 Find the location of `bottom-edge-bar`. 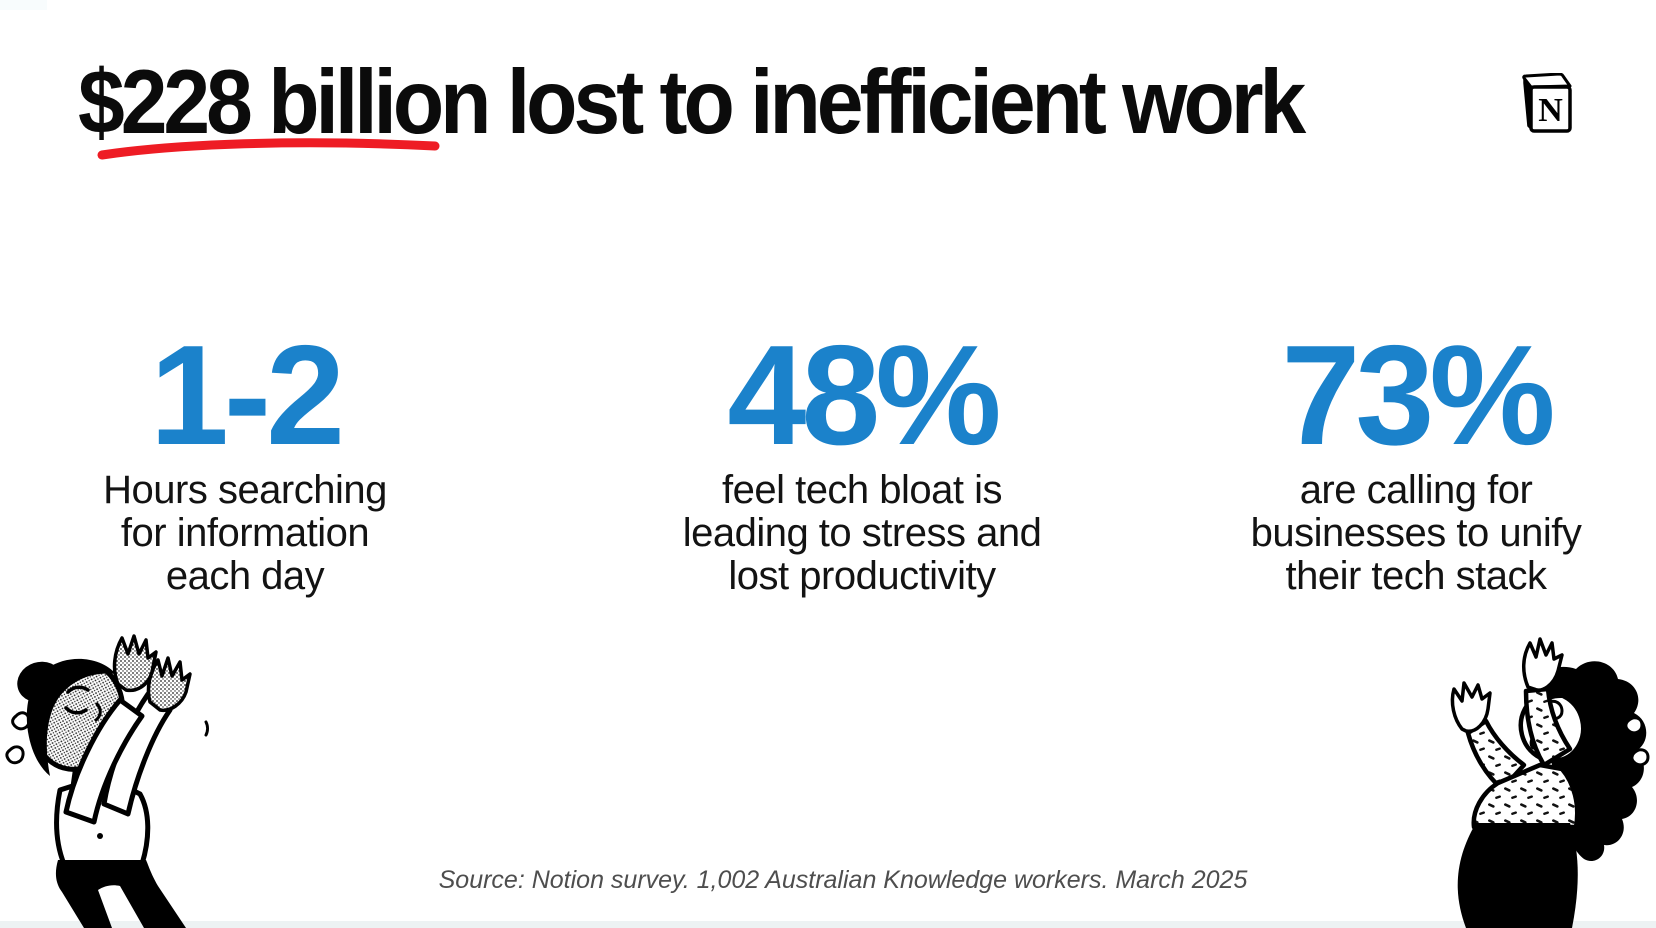

bottom-edge-bar is located at coordinates (828, 924).